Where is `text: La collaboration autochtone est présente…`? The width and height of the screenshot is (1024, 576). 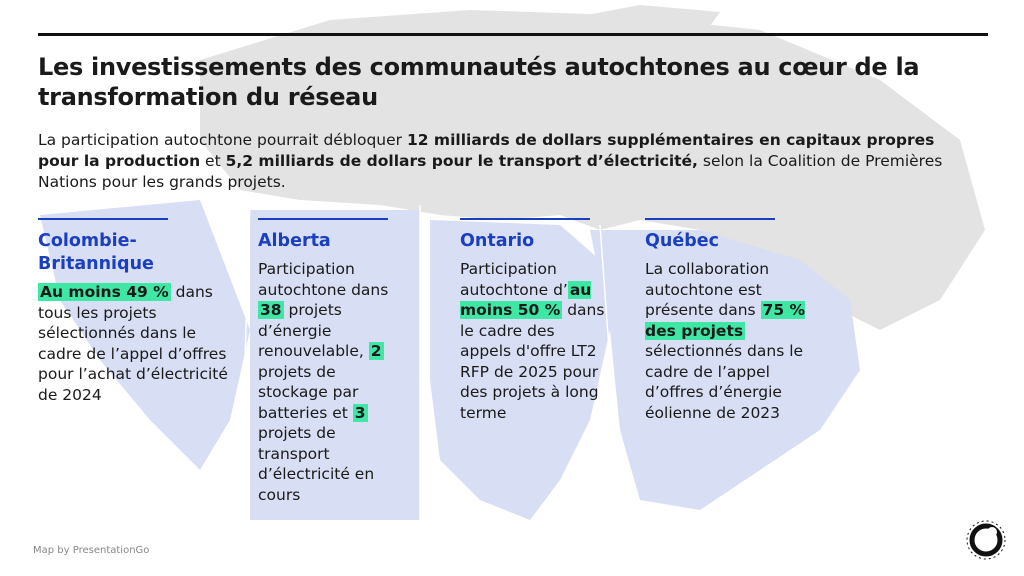
text: La collaboration autochtone est présente… is located at coordinates (707, 289).